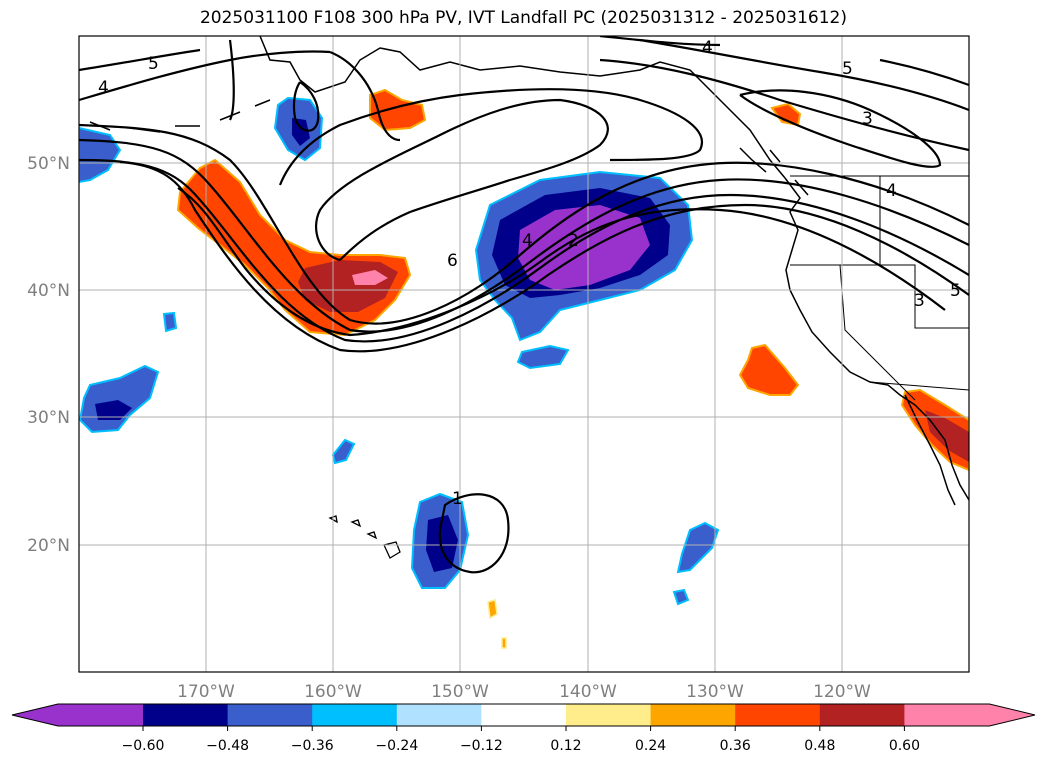 The image size is (1047, 765). I want to click on lon-label-170w: 170°W, so click(206, 692).